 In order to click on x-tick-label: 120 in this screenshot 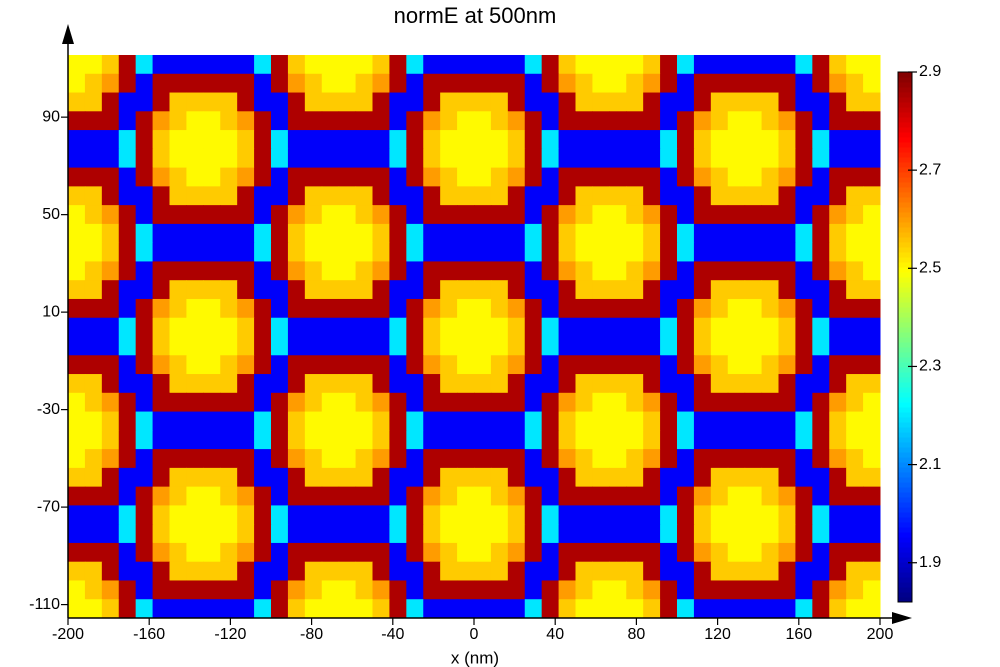, I will do `click(717, 634)`.